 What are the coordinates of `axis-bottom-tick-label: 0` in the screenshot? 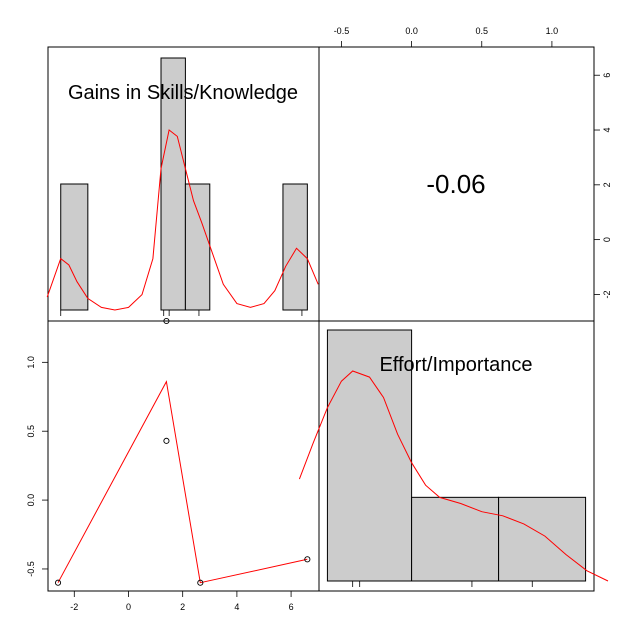 It's located at (128, 607).